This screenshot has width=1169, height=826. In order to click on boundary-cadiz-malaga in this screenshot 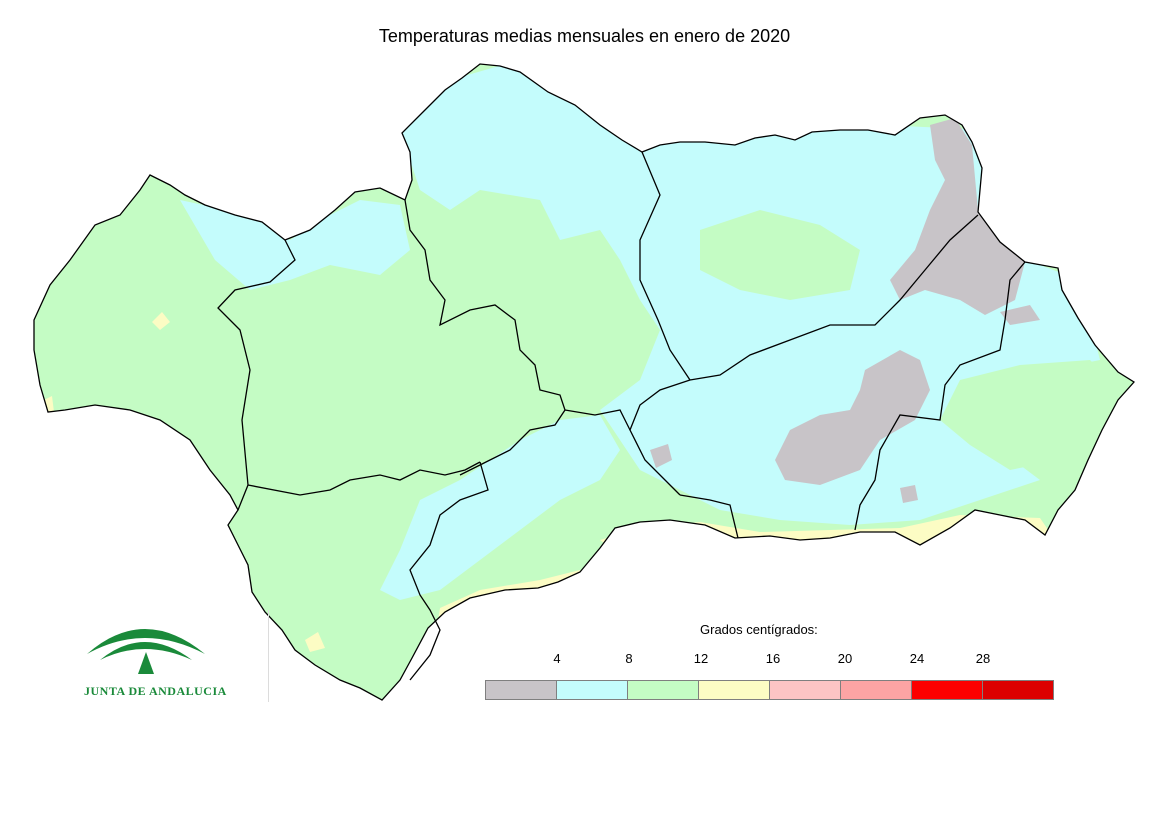, I will do `click(449, 571)`.